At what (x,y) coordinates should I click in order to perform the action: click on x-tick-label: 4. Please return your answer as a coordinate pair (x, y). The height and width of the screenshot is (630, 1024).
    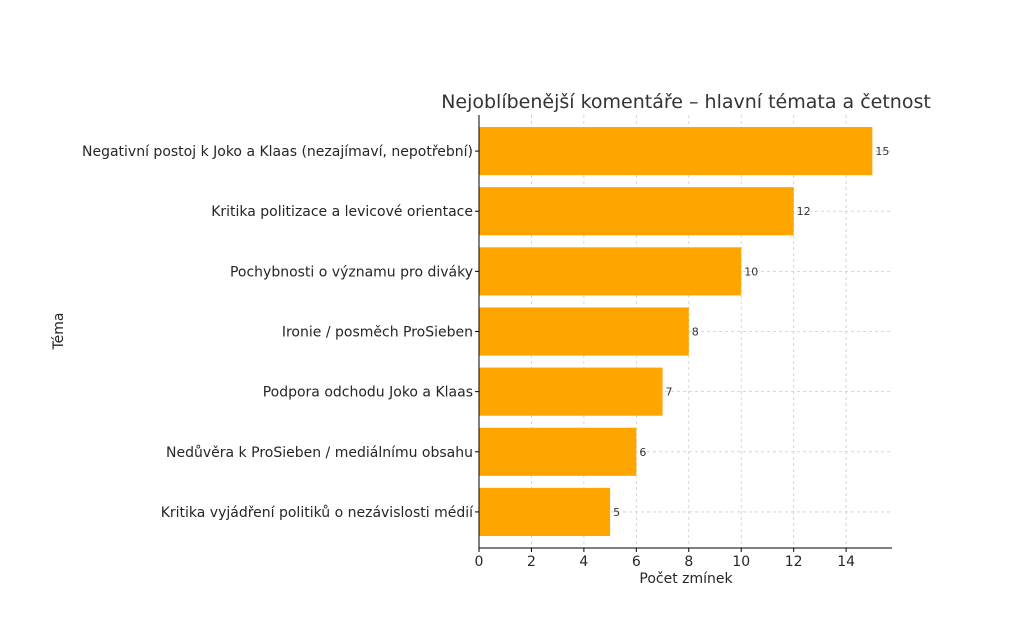
    Looking at the image, I should click on (583, 562).